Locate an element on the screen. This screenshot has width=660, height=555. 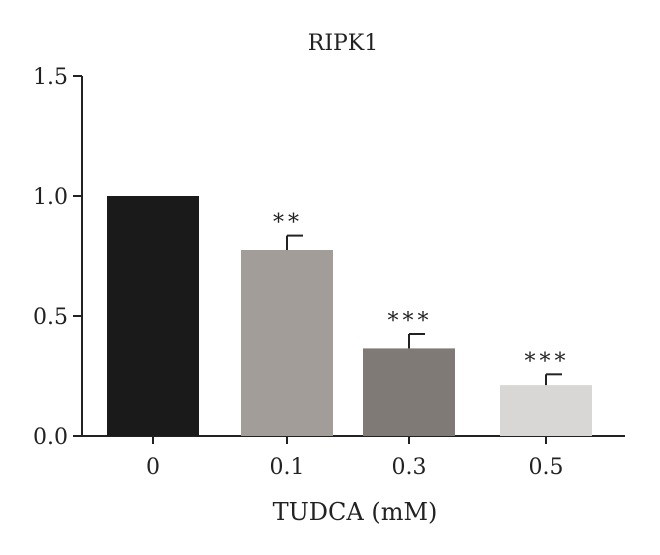
x-tick-label: 0.5 is located at coordinates (546, 467).